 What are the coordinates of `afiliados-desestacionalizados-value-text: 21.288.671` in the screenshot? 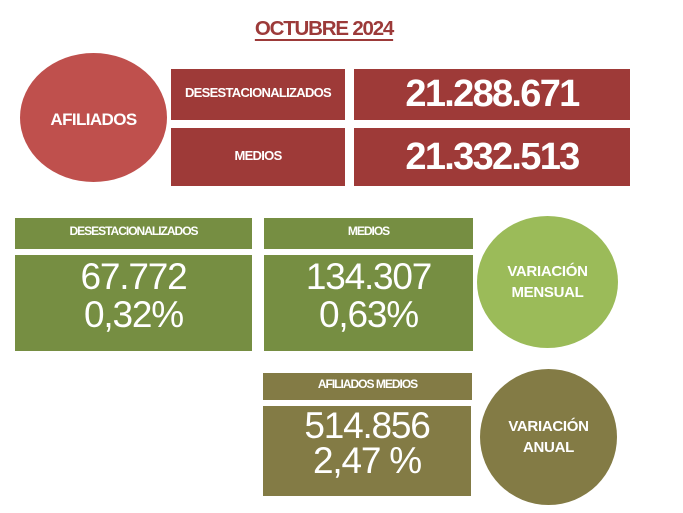 It's located at (492, 94).